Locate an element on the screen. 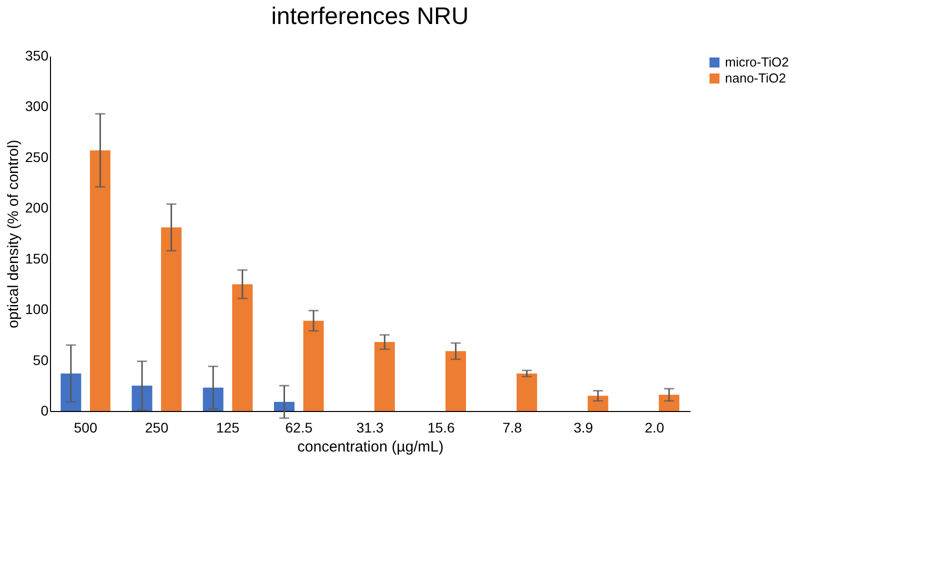 This screenshot has width=928, height=563. y-tick-label: 50 is located at coordinates (40, 360).